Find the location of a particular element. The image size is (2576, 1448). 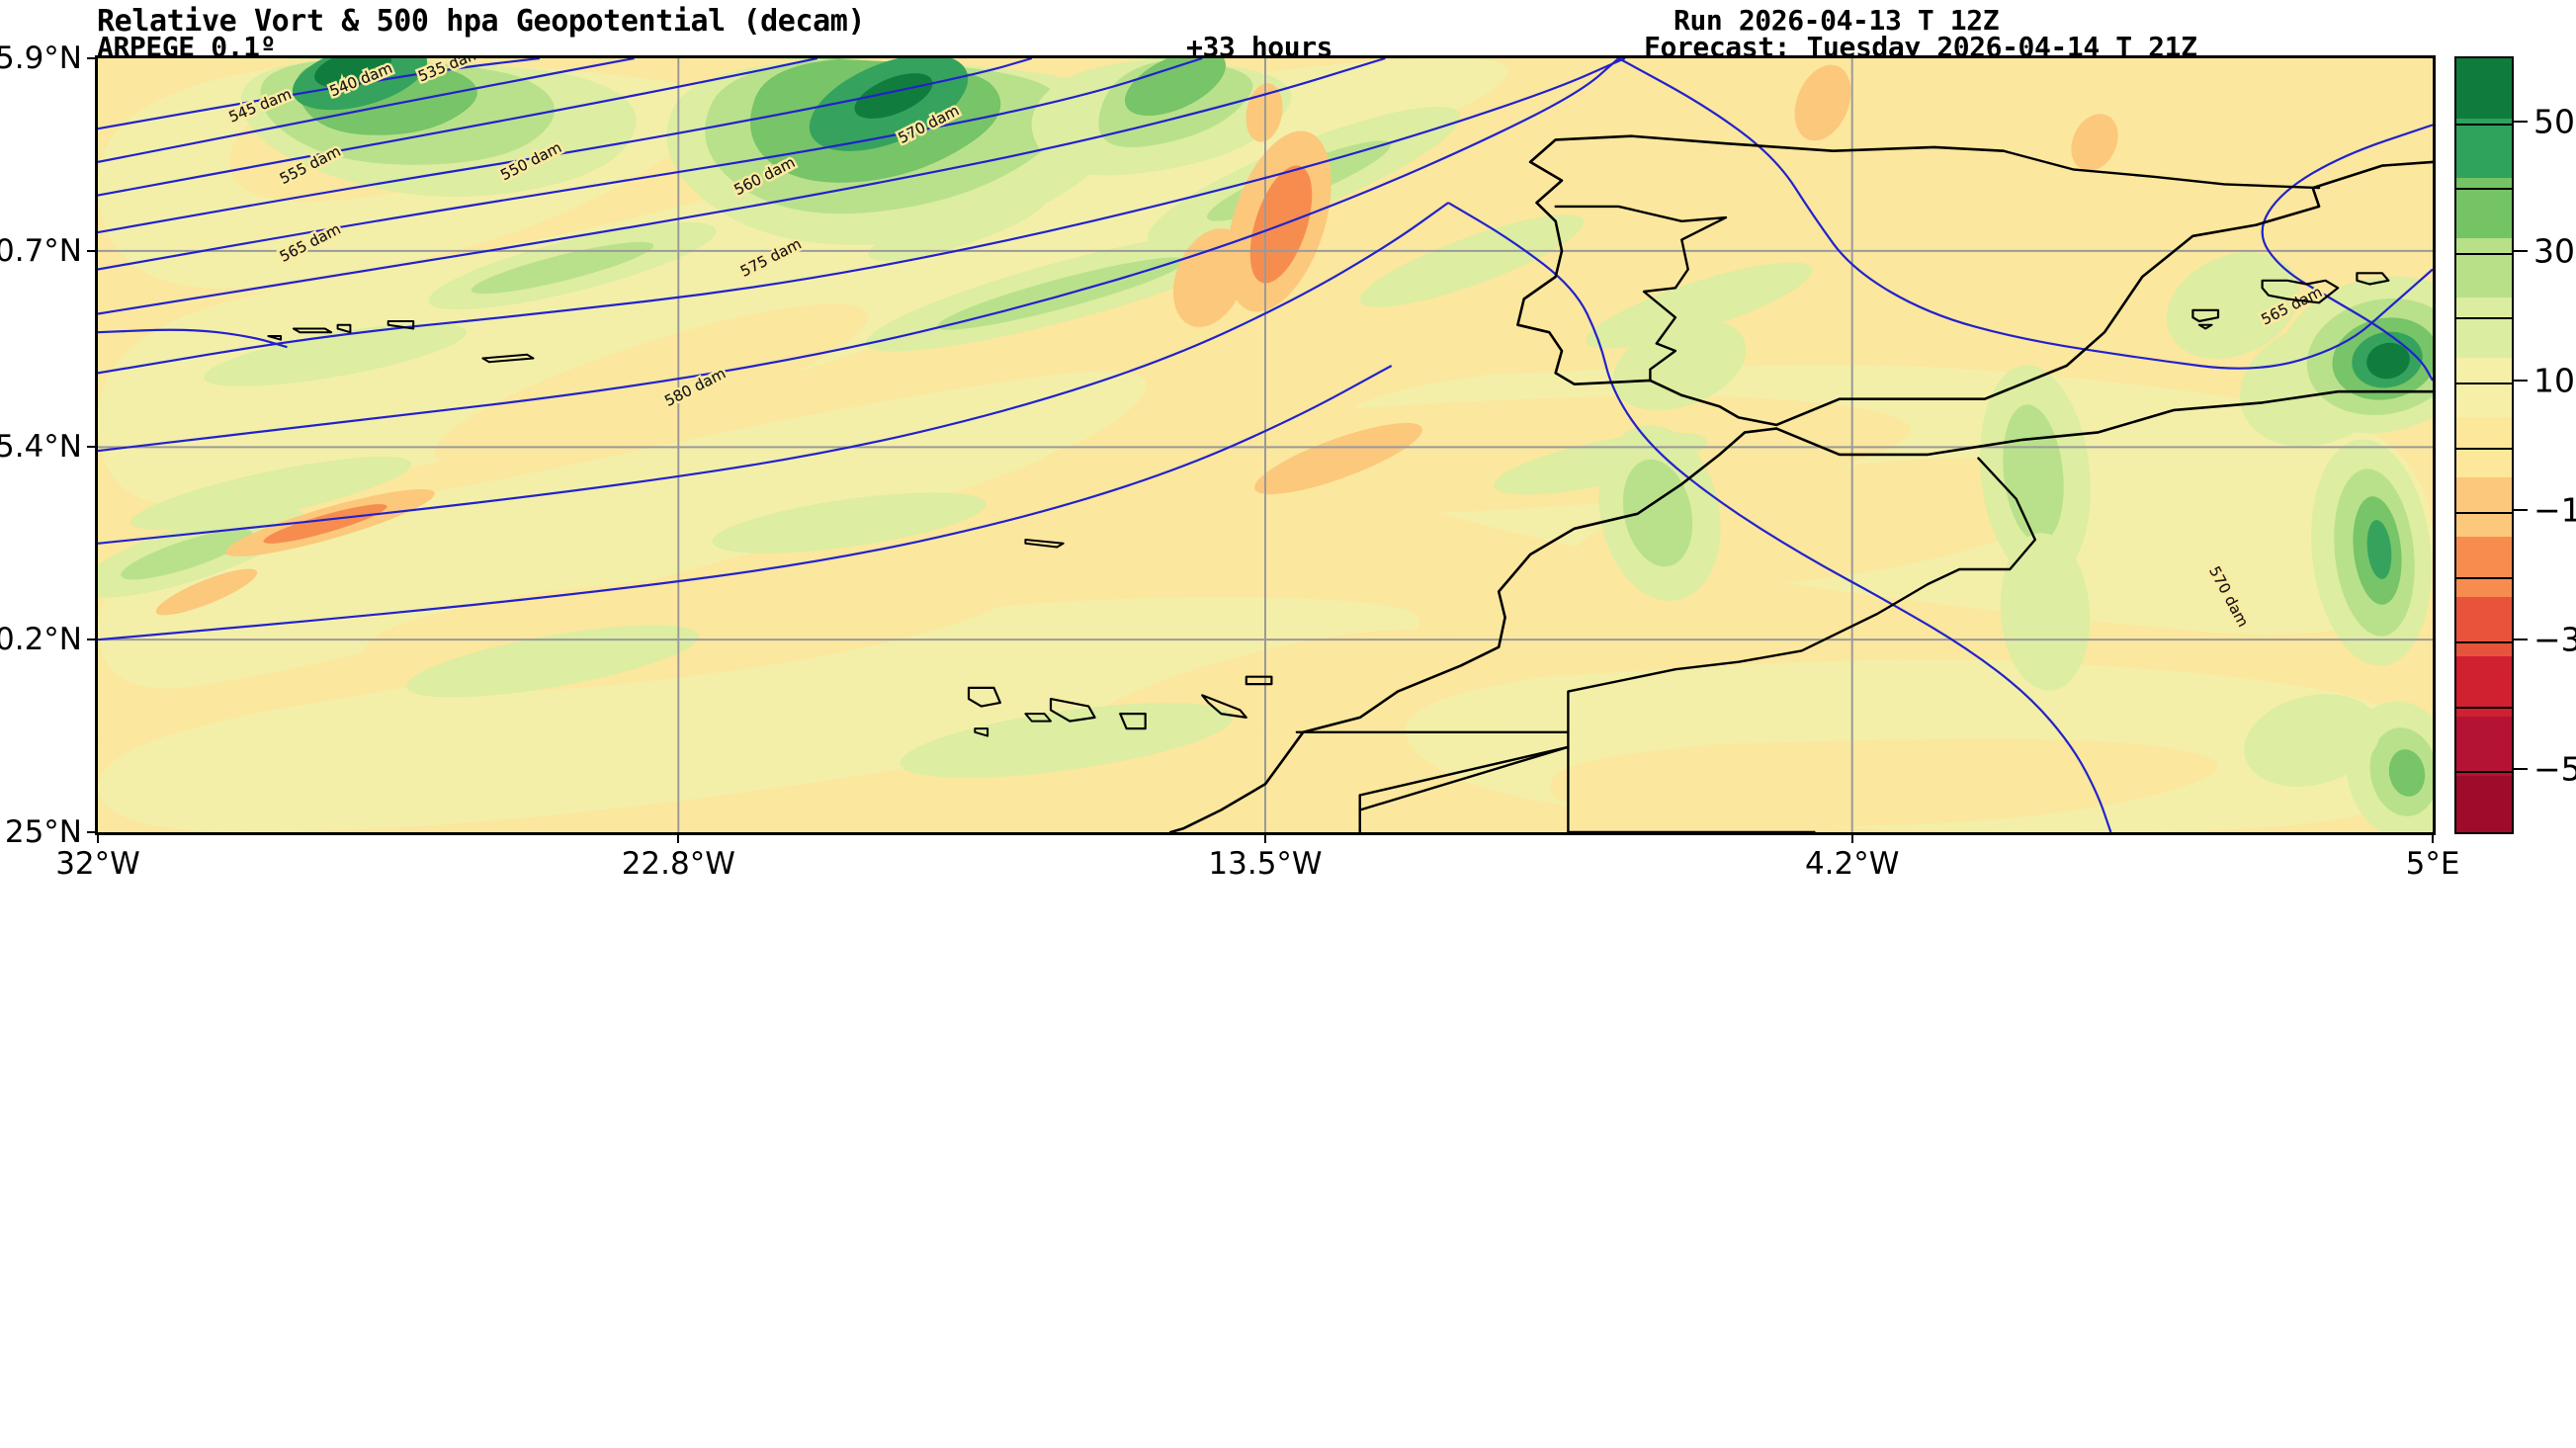

colorbar-tick-label: 30 is located at coordinates (2554, 251).